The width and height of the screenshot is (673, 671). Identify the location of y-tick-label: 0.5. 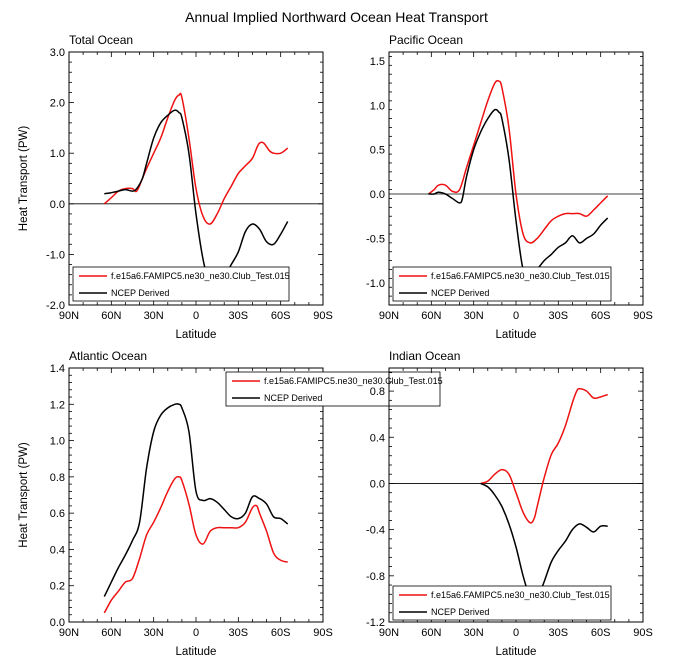
(377, 151).